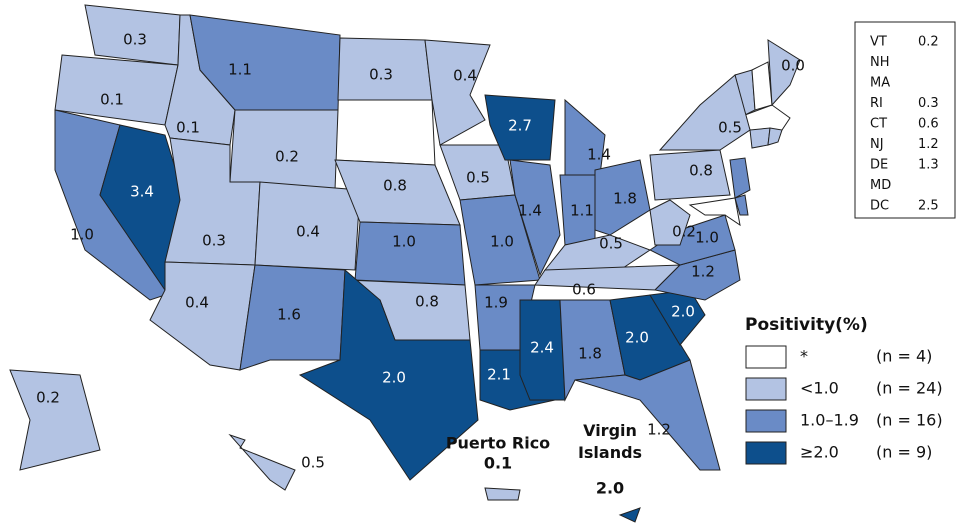  I want to click on inset-state: DC, so click(879, 206).